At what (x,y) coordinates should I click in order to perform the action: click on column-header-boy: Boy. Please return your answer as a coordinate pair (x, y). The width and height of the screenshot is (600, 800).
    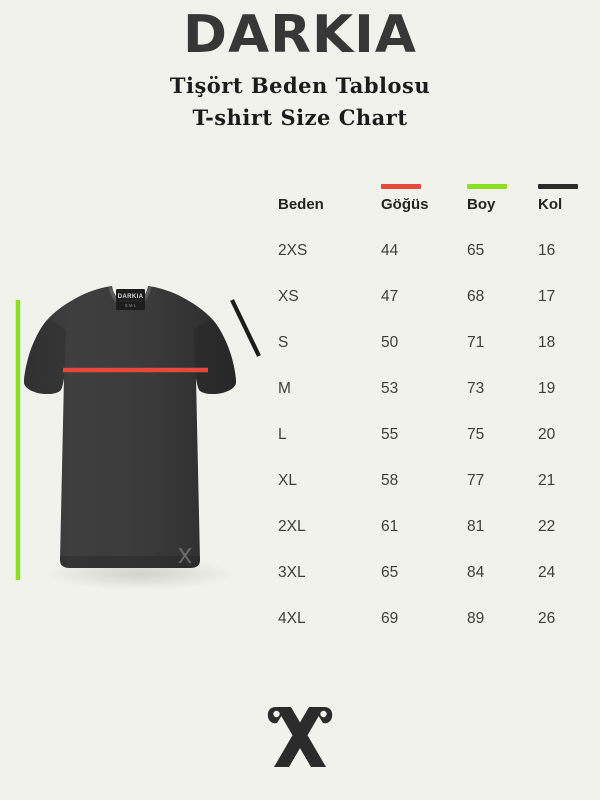
    Looking at the image, I should click on (481, 204).